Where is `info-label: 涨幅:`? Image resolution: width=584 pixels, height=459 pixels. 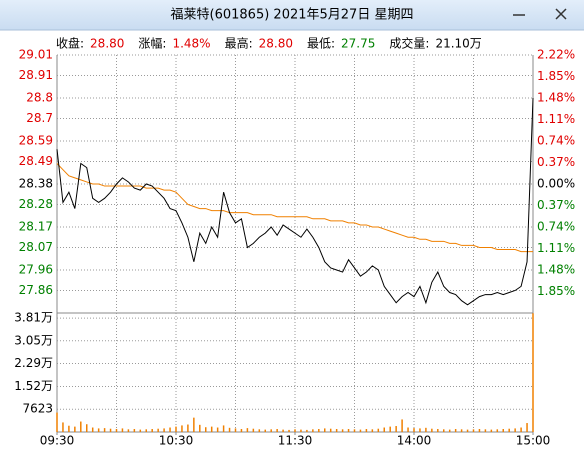
info-label: 涨幅: is located at coordinates (152, 43).